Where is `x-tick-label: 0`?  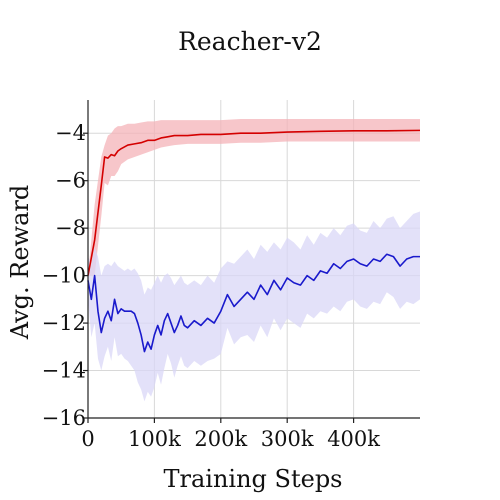
x-tick-label: 0 is located at coordinates (87, 439).